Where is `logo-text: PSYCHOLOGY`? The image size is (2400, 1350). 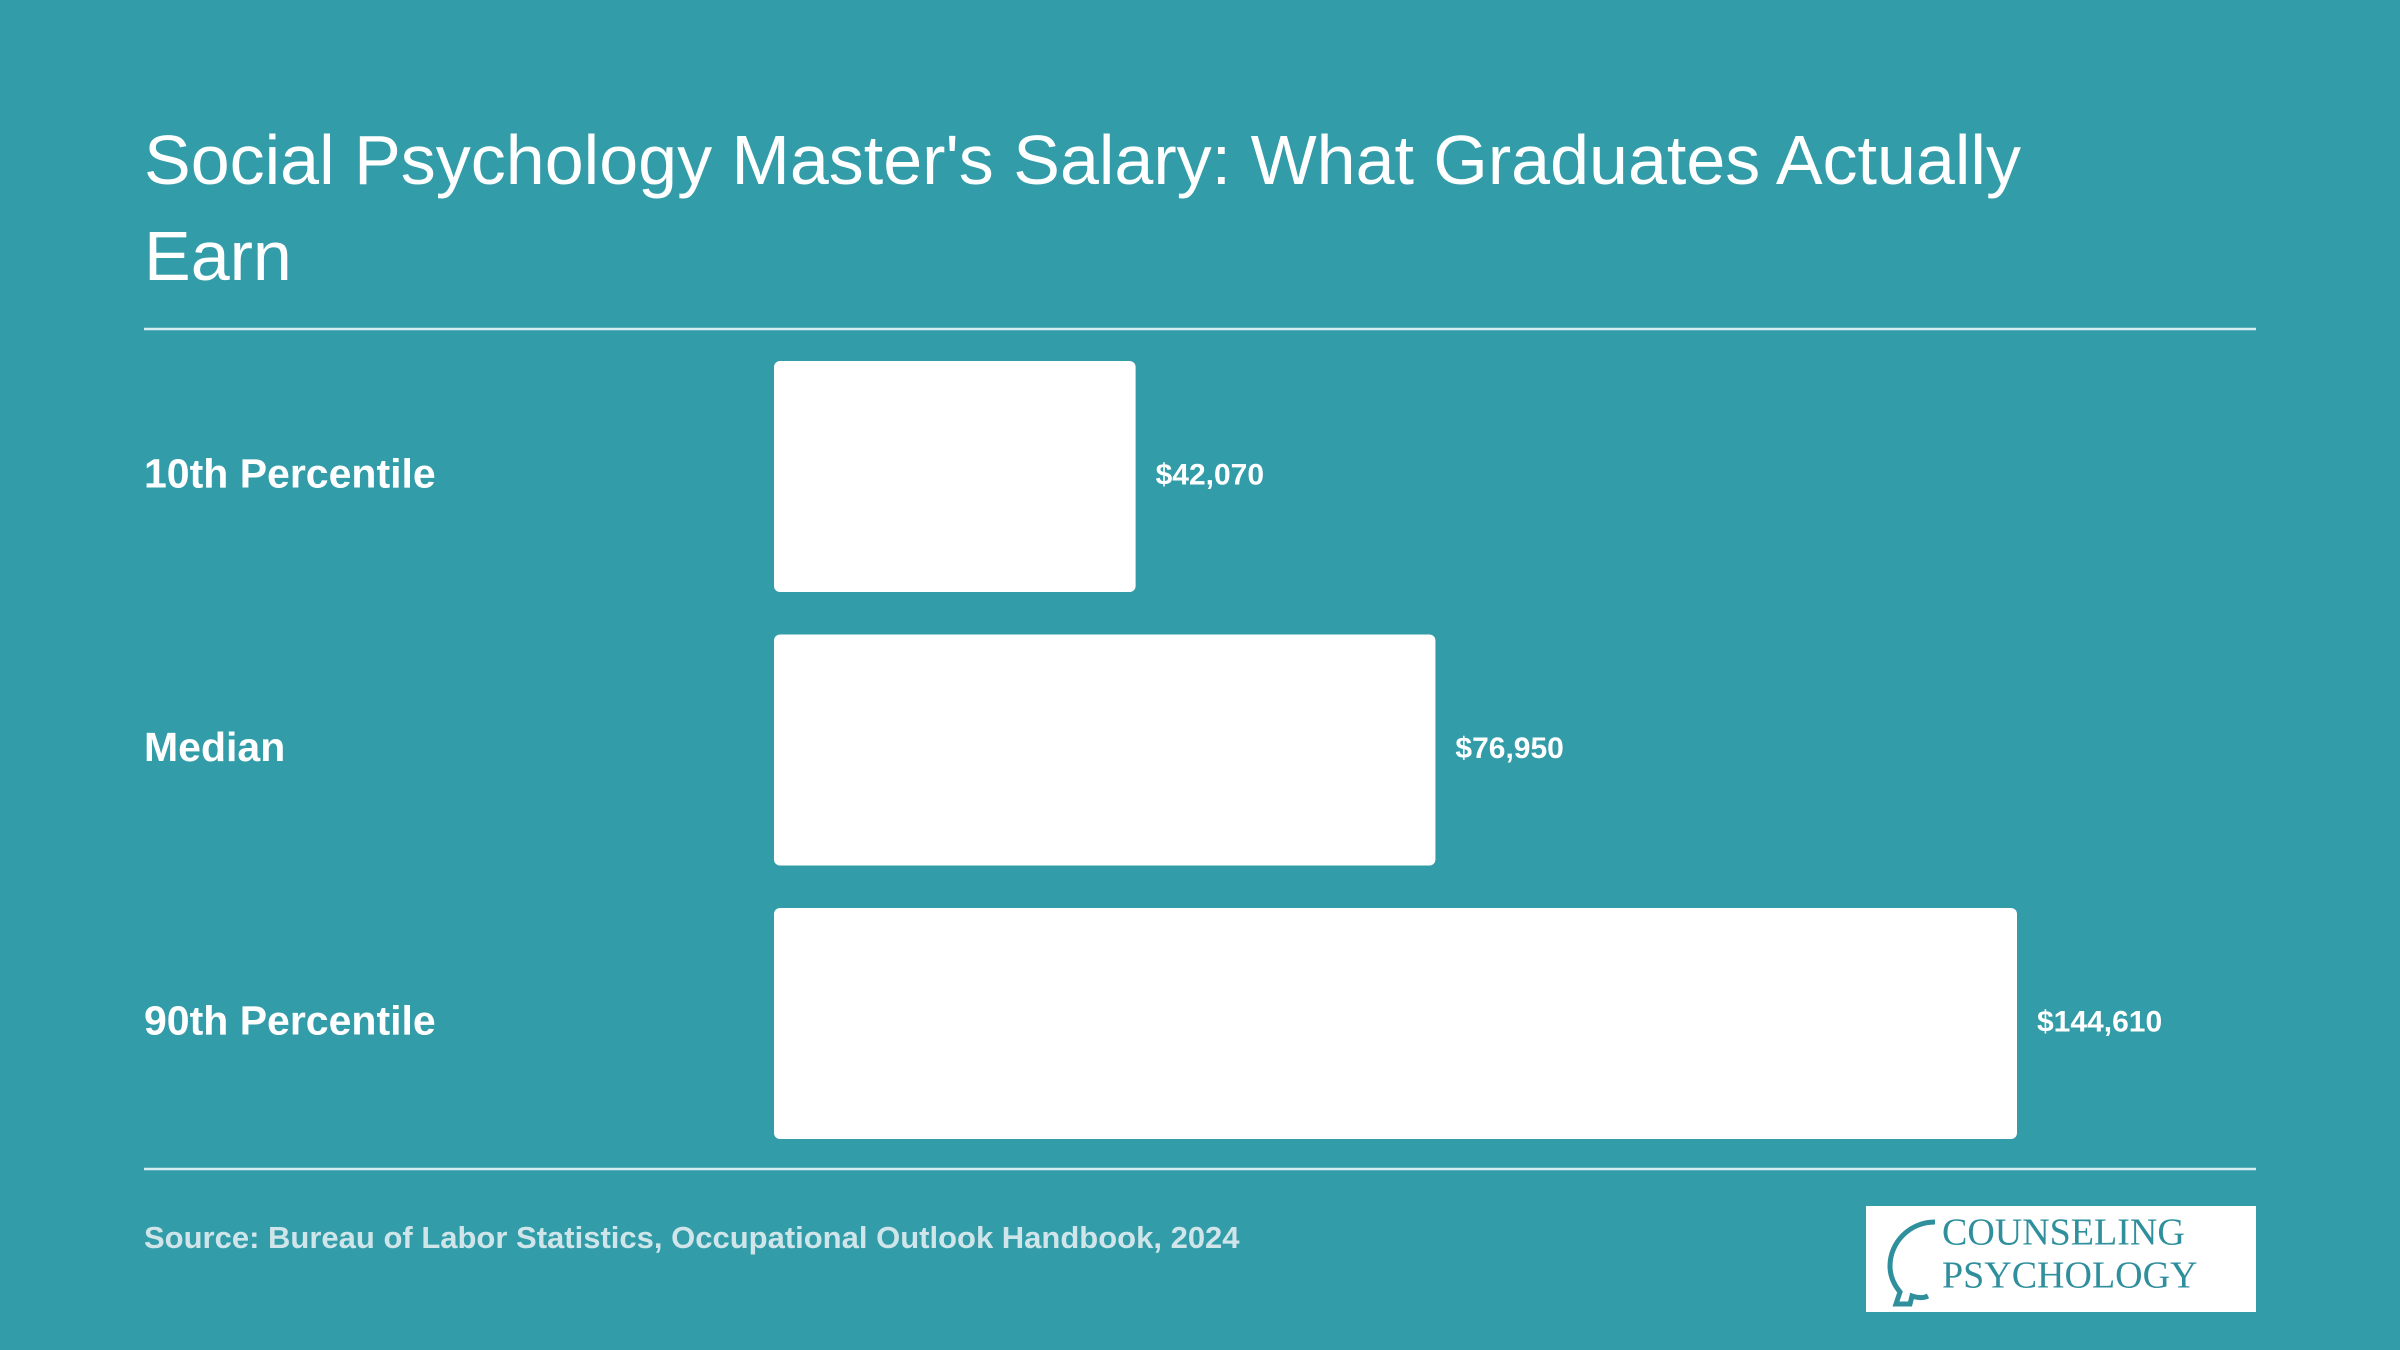 logo-text: PSYCHOLOGY is located at coordinates (2069, 1276).